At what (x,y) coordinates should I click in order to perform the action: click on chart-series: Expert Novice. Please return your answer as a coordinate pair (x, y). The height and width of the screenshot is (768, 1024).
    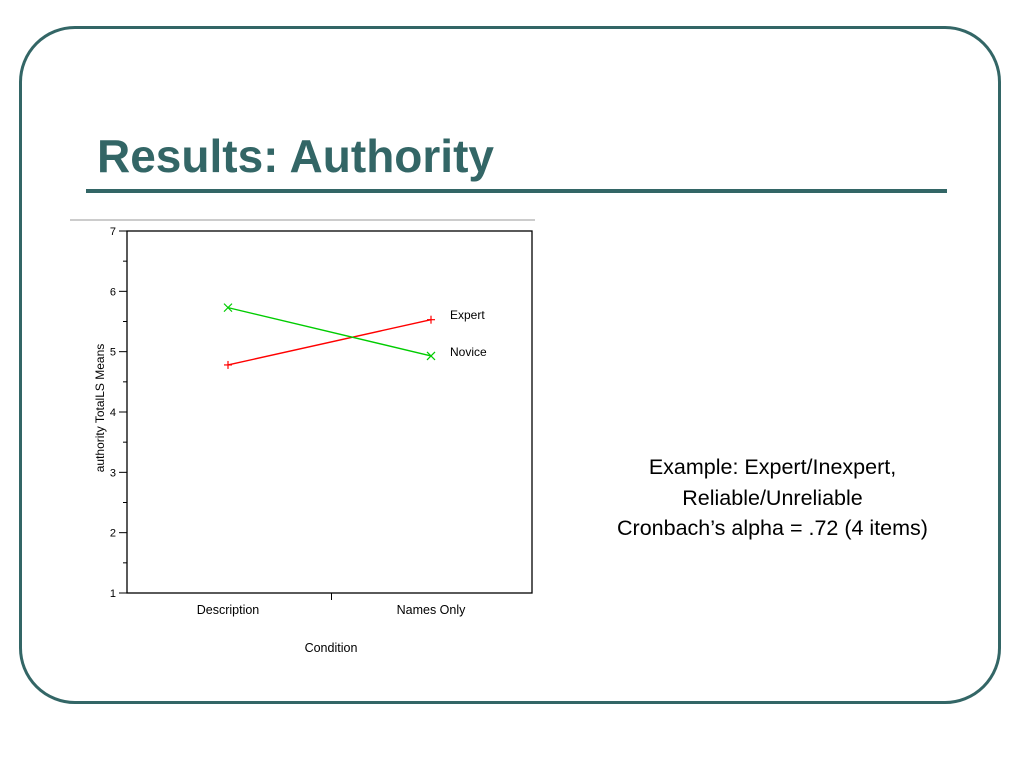
    Looking at the image, I should click on (355, 336).